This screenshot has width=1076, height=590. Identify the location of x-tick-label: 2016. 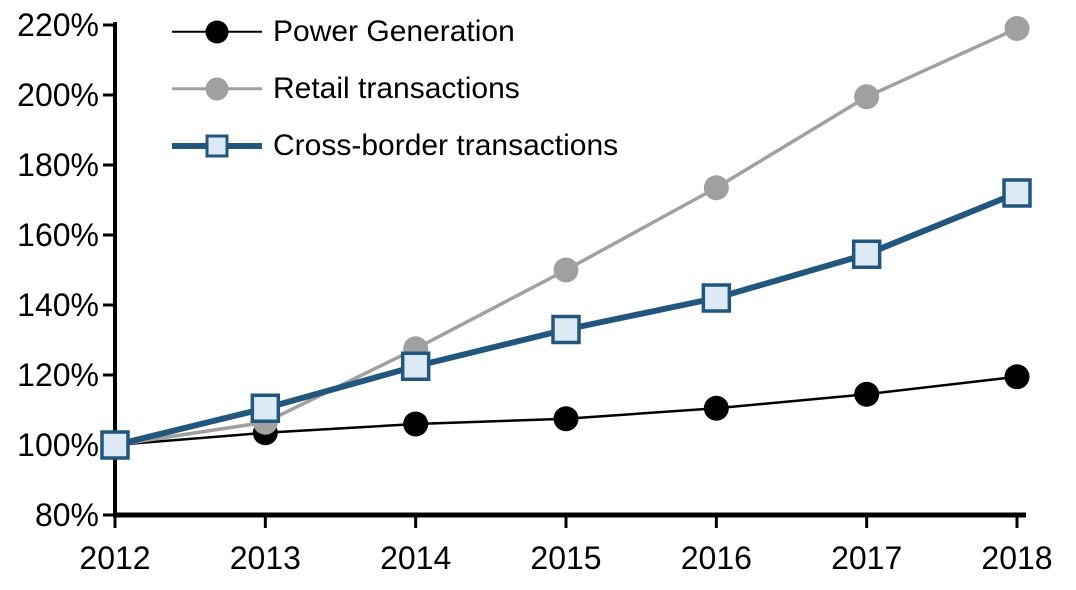
(716, 558).